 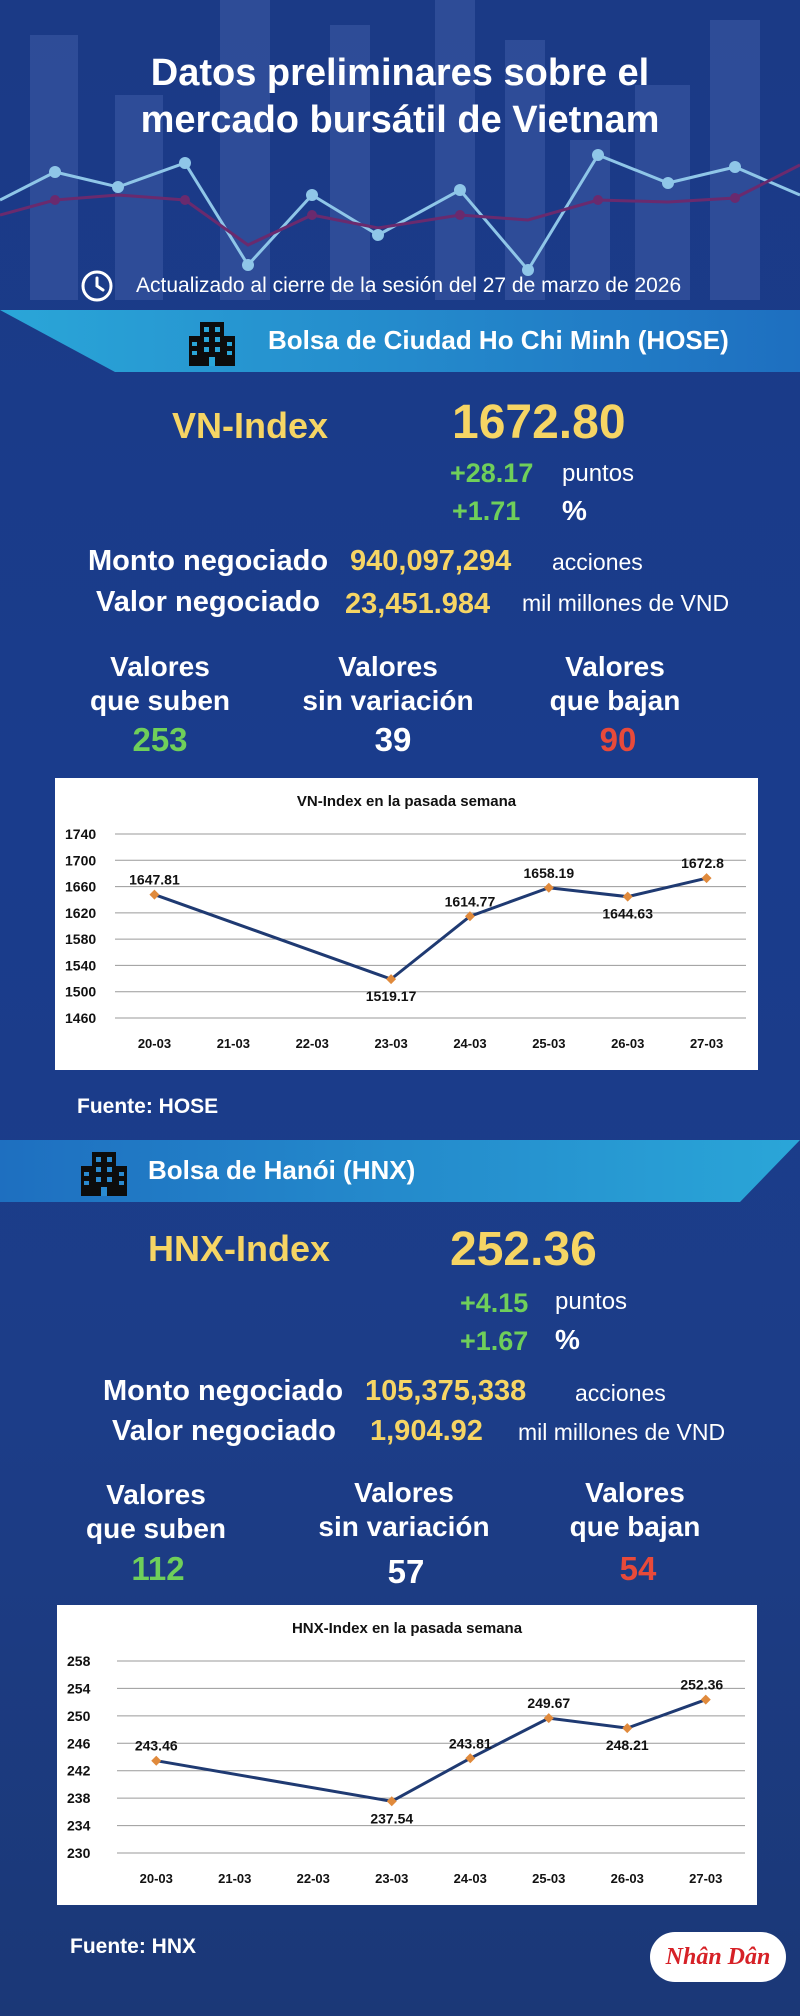 What do you see at coordinates (498, 340) in the screenshot?
I see `hose-exchange-title: Bolsa de Ciudad Ho Chi Minh (HOSE)` at bounding box center [498, 340].